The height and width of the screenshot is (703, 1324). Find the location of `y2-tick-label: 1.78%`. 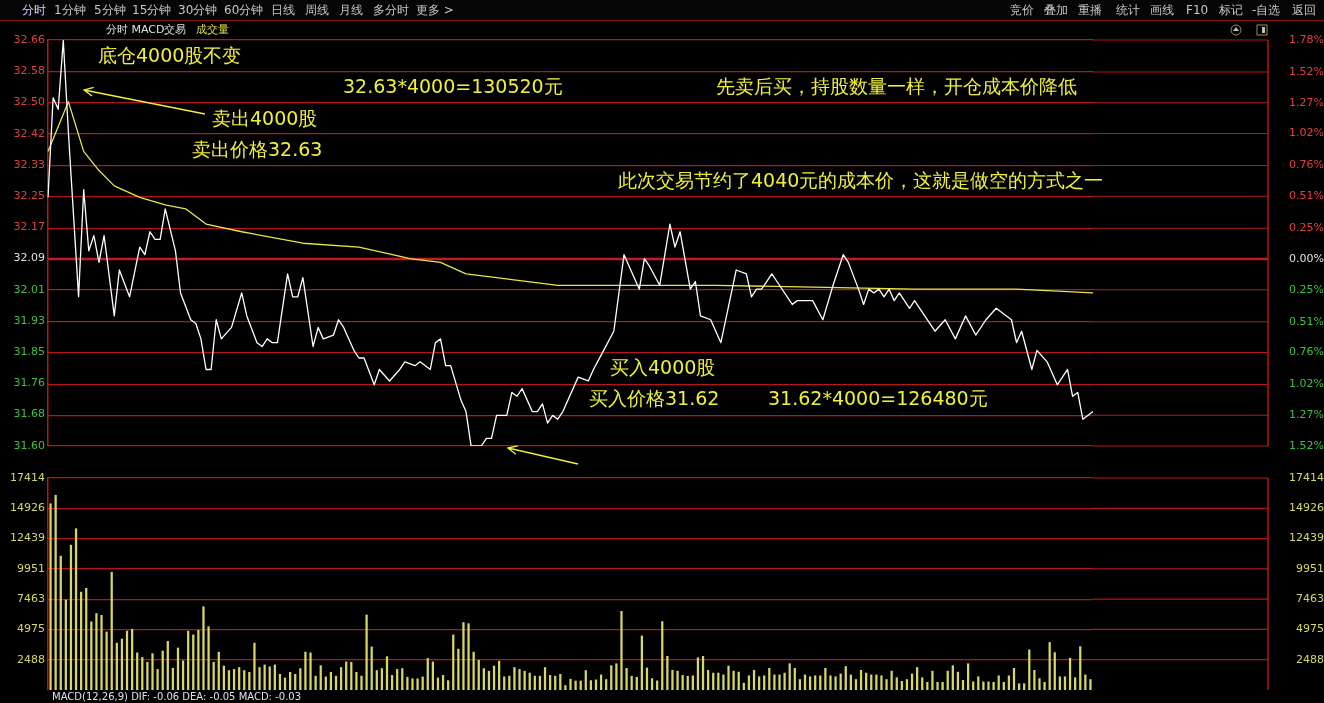

y2-tick-label: 1.78% is located at coordinates (1306, 39).